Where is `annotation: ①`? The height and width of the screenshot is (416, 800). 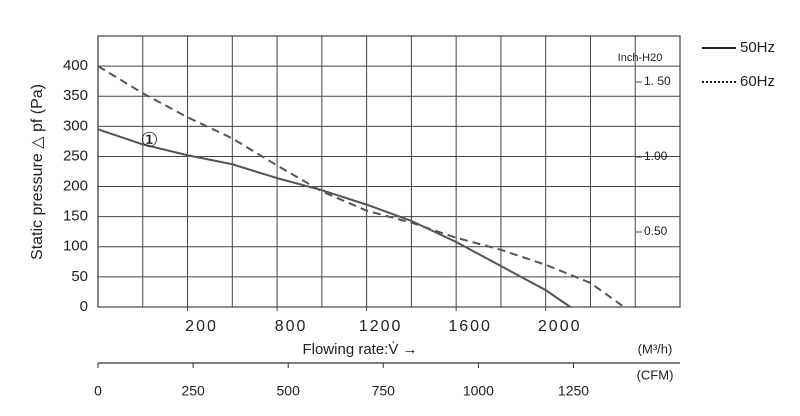 annotation: ① is located at coordinates (150, 141).